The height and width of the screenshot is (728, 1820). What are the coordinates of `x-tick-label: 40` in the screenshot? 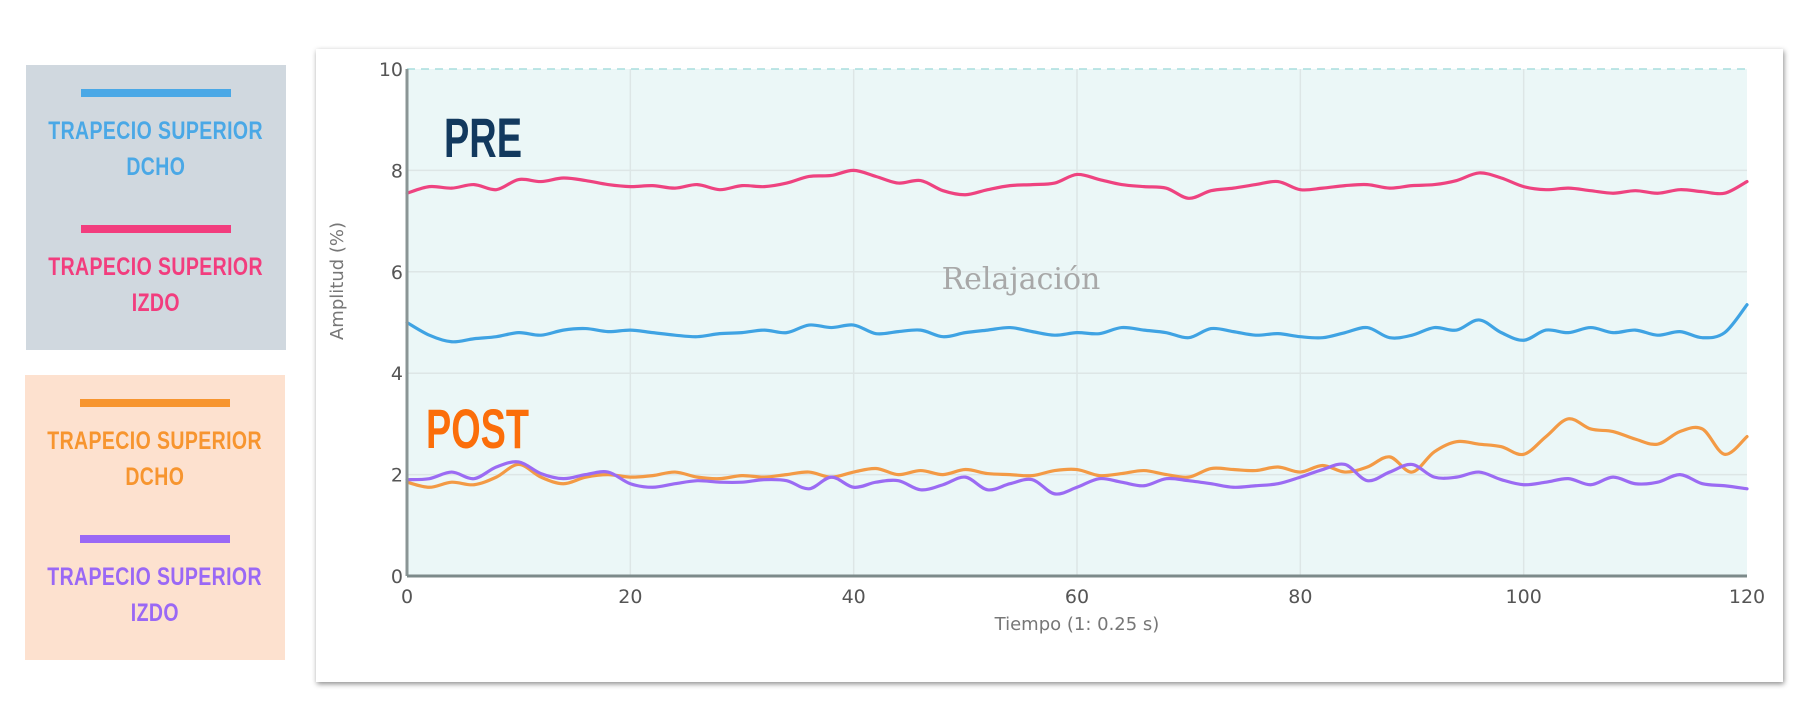 It's located at (854, 597).